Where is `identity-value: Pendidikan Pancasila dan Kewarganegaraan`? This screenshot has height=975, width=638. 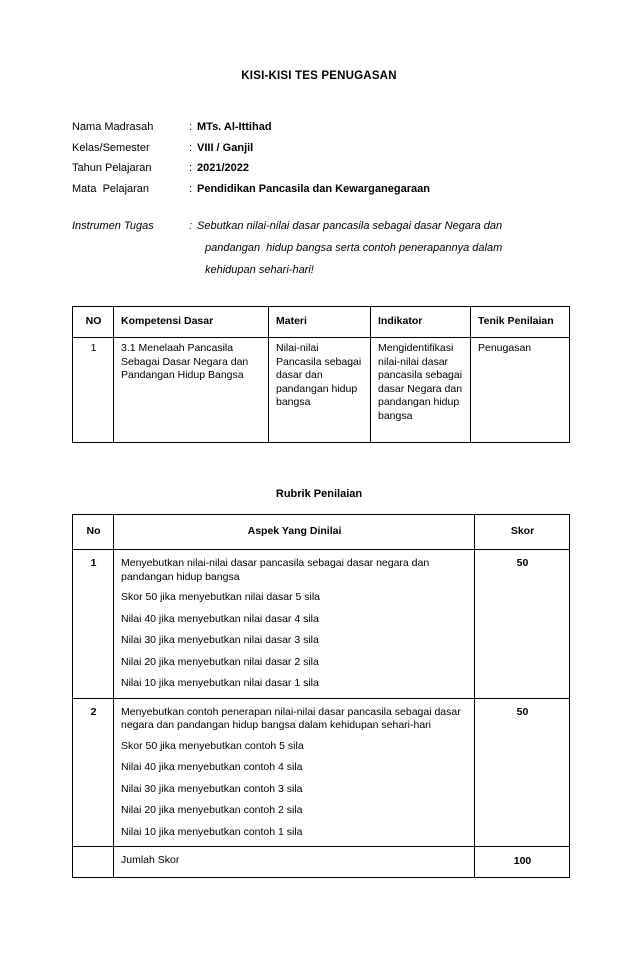
identity-value: Pendidikan Pancasila dan Kewarganegaraan is located at coordinates (313, 188).